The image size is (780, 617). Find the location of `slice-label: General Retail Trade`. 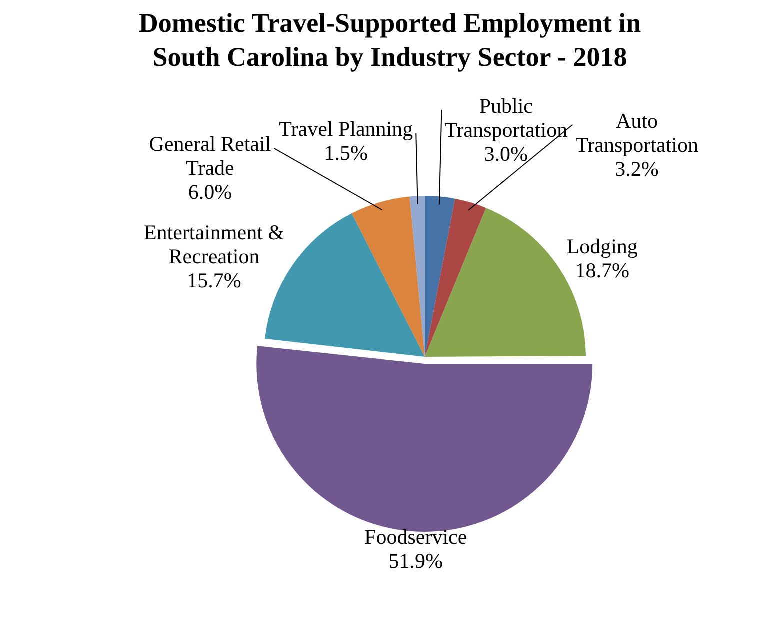

slice-label: General Retail Trade is located at coordinates (210, 156).